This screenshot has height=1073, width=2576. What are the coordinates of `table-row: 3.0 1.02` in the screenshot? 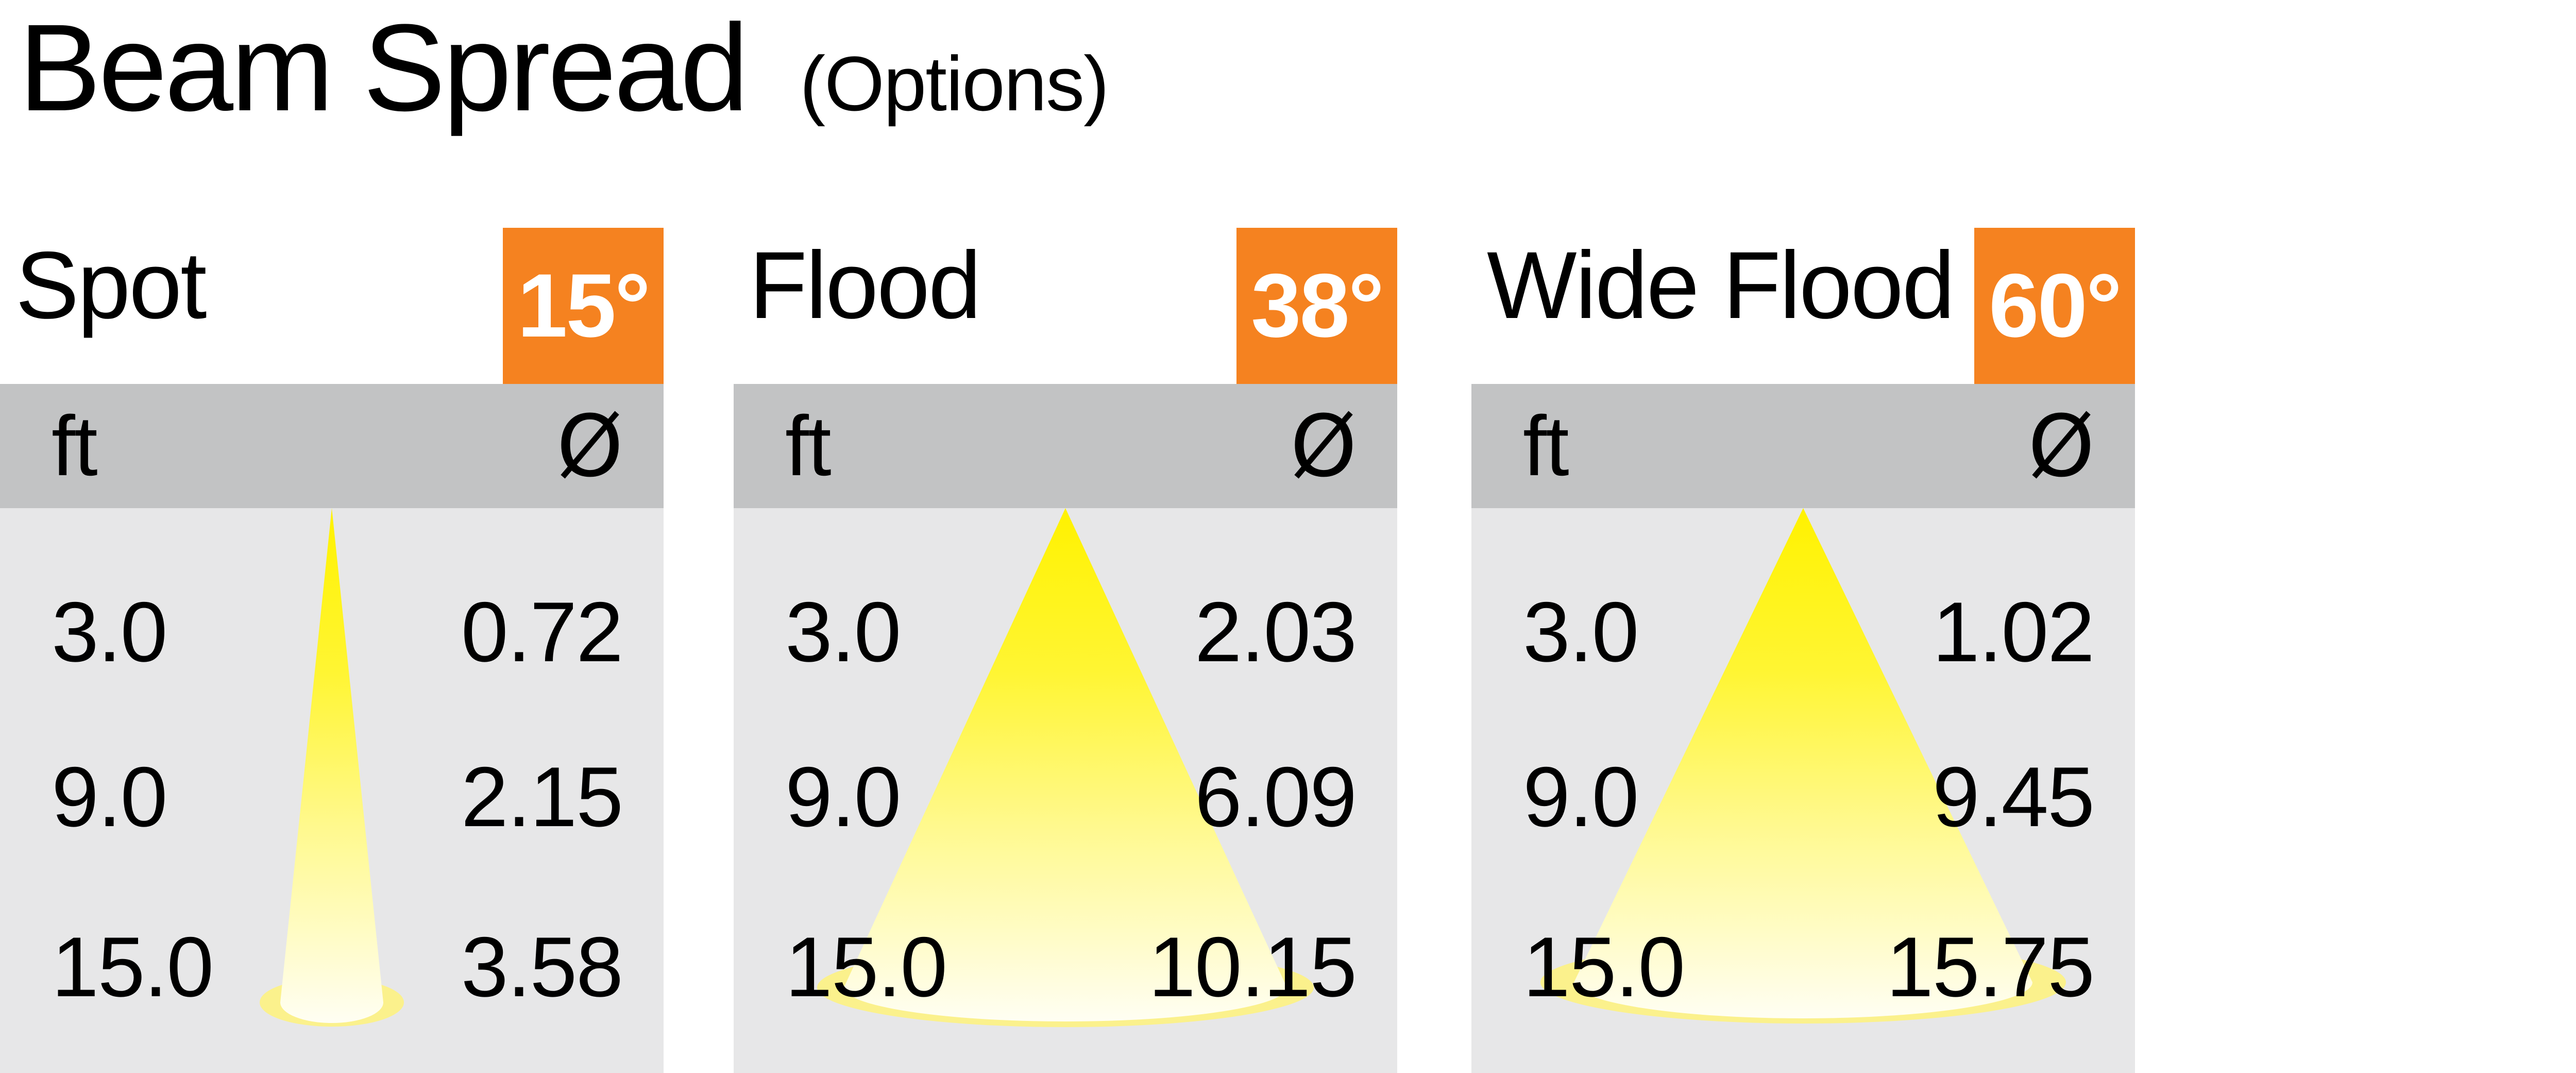 It's located at (1803, 631).